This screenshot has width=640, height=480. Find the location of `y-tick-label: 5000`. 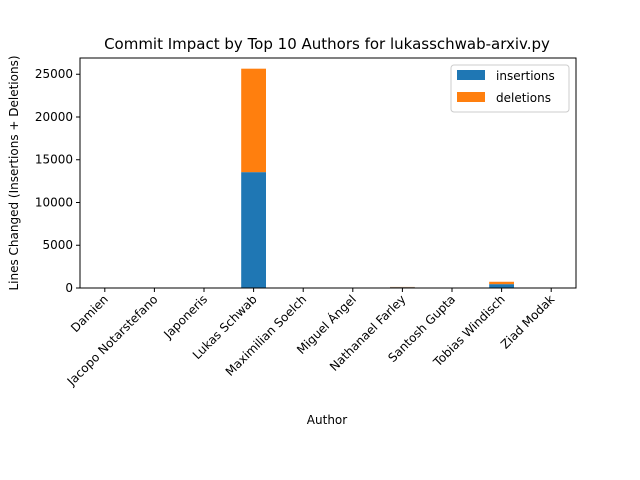

y-tick-label: 5000 is located at coordinates (57, 245).